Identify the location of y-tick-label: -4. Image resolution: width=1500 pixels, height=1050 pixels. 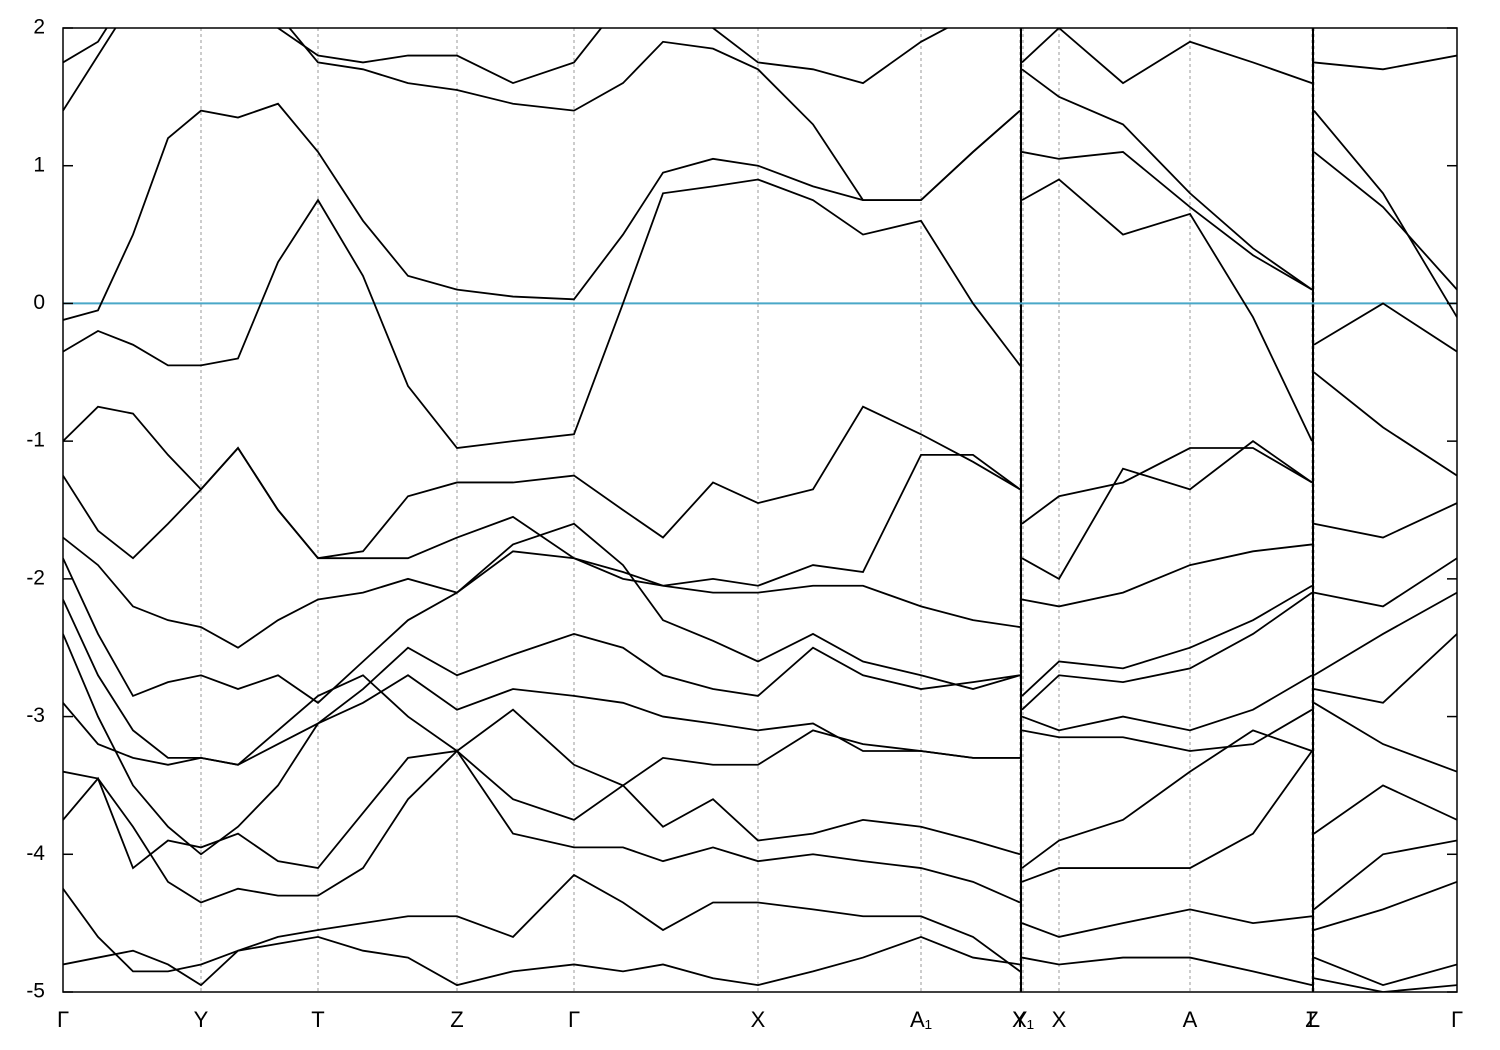
(35, 853).